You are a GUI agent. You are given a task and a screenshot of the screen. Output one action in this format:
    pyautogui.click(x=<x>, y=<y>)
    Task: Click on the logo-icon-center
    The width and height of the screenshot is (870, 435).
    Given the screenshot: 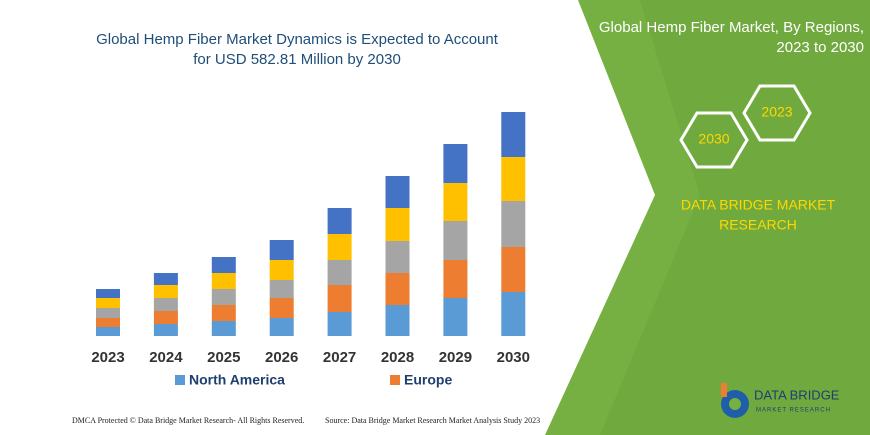 What is the action you would take?
    pyautogui.click(x=735, y=404)
    